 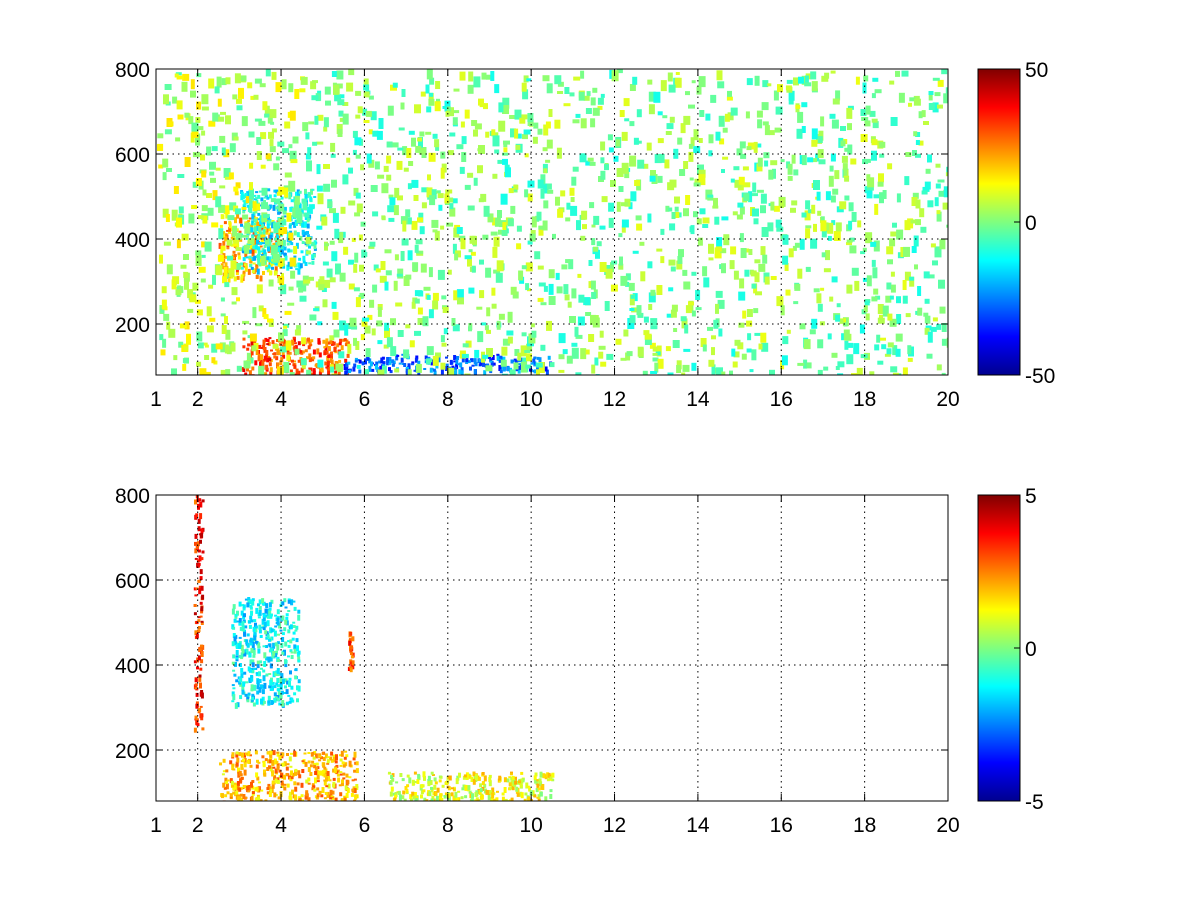 What do you see at coordinates (614, 399) in the screenshot?
I see `x-tick-label: 12` at bounding box center [614, 399].